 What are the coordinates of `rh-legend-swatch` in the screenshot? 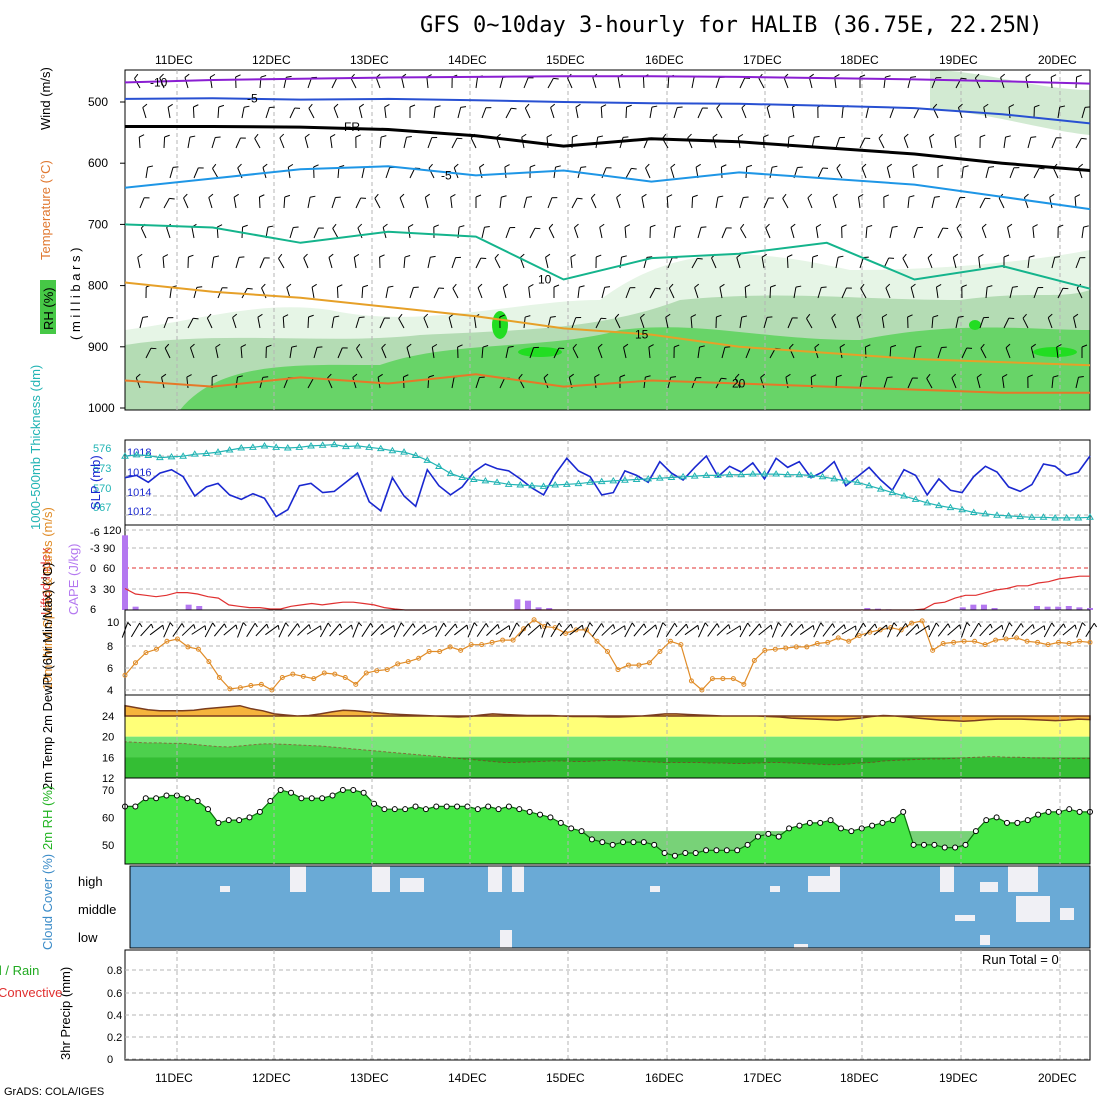 It's located at (48, 307).